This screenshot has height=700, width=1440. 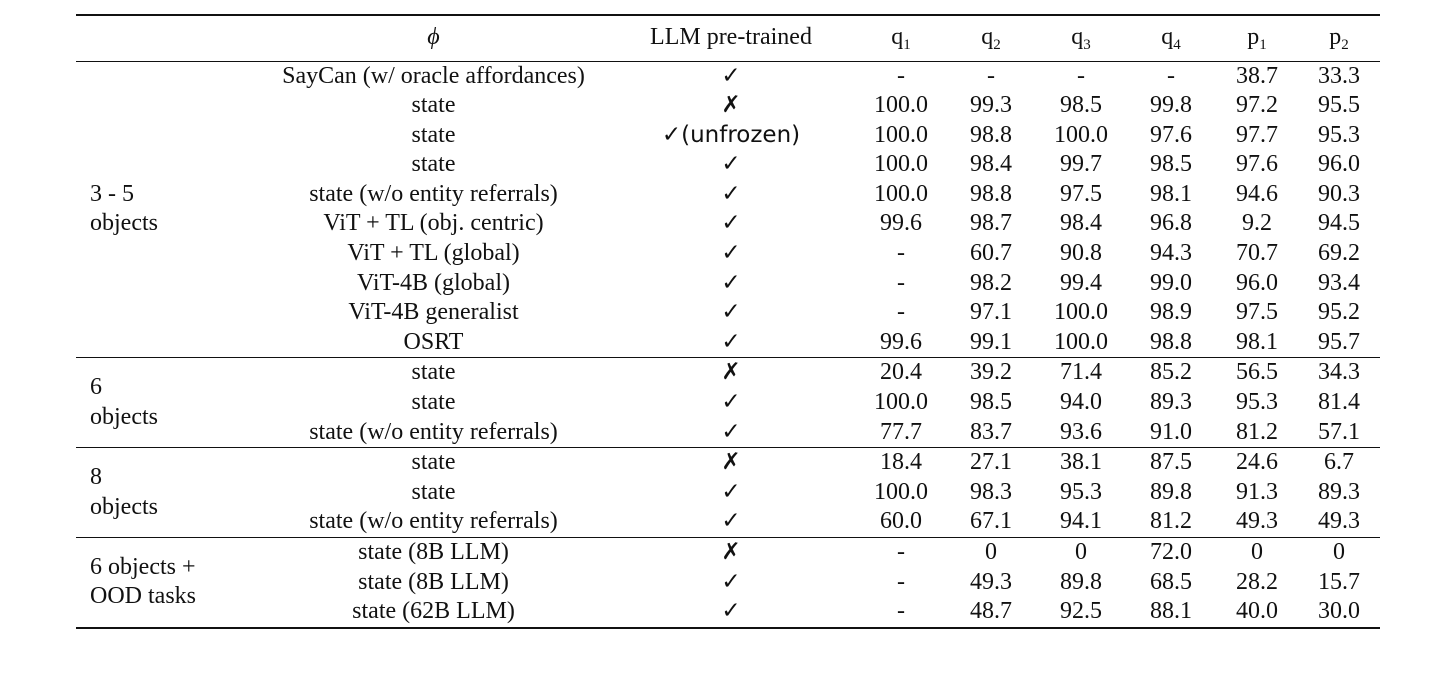 What do you see at coordinates (987, 37) in the screenshot?
I see `header-q2-base: q` at bounding box center [987, 37].